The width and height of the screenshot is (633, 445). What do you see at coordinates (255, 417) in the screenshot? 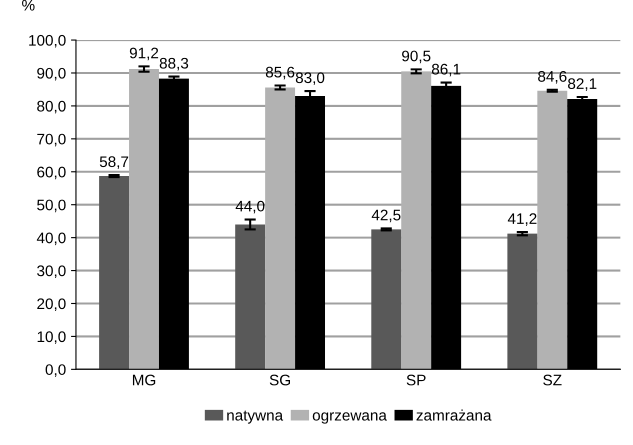
I see `legend-label: natywna` at bounding box center [255, 417].